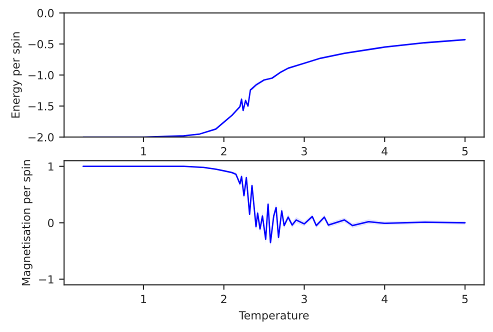 This screenshot has width=493, height=332. I want to click on y-axis-title: Magnetisation per spin, so click(27, 223).